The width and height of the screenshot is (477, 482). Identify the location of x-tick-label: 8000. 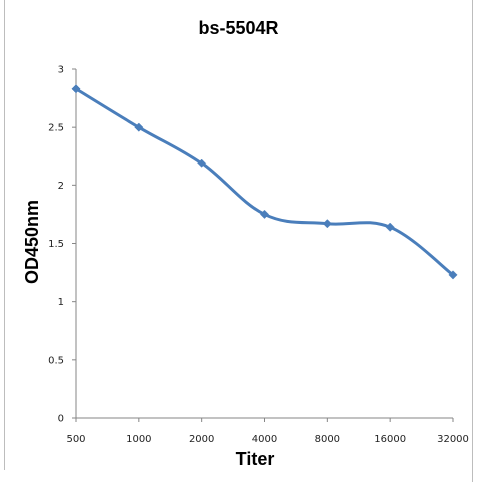
(327, 439).